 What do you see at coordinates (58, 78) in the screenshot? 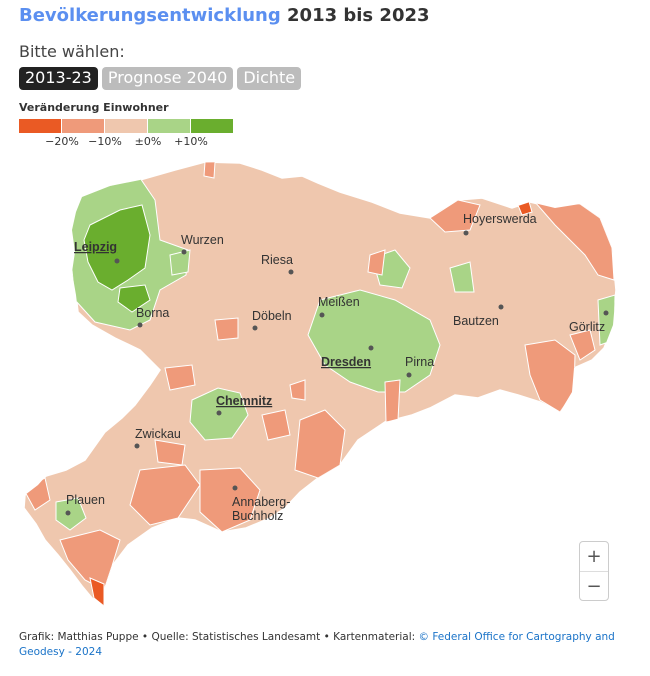
I see `tab-2013-23: 2013-23` at bounding box center [58, 78].